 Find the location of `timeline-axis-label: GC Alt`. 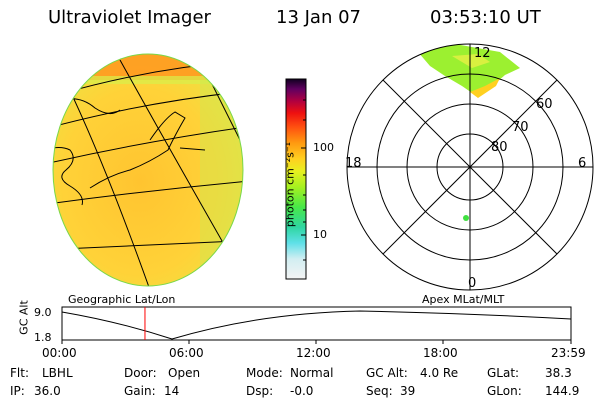

timeline-axis-label: GC Alt is located at coordinates (24, 317).